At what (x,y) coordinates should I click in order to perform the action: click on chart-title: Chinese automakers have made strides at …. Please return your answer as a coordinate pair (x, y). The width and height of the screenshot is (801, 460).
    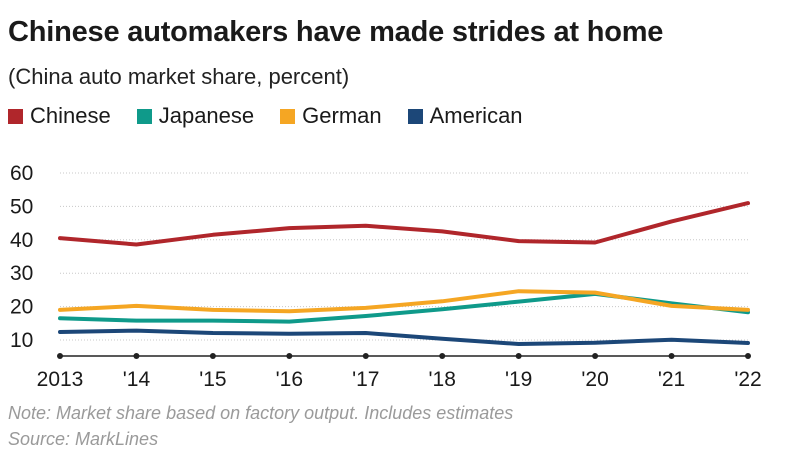
    Looking at the image, I should click on (336, 32).